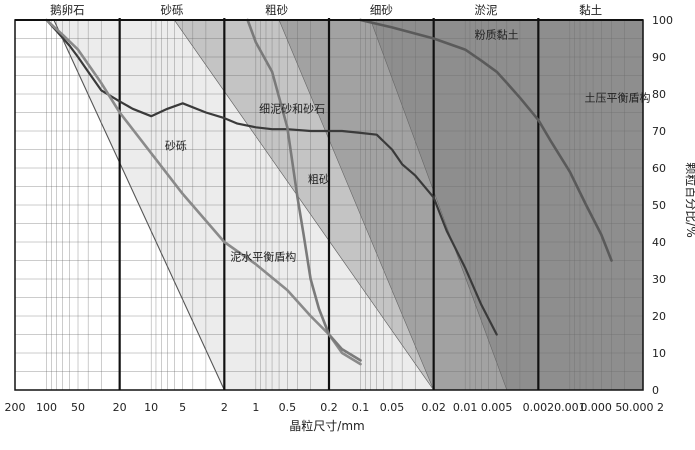  I want to click on y-tick-label: 30, so click(659, 279).